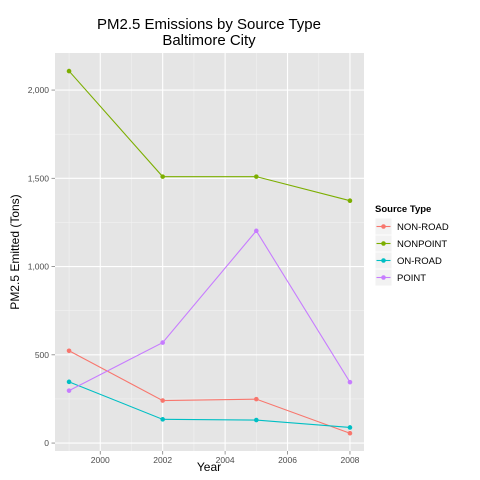 Image resolution: width=480 pixels, height=480 pixels. I want to click on legend-label-nonpoint: NONPOINT, so click(422, 244).